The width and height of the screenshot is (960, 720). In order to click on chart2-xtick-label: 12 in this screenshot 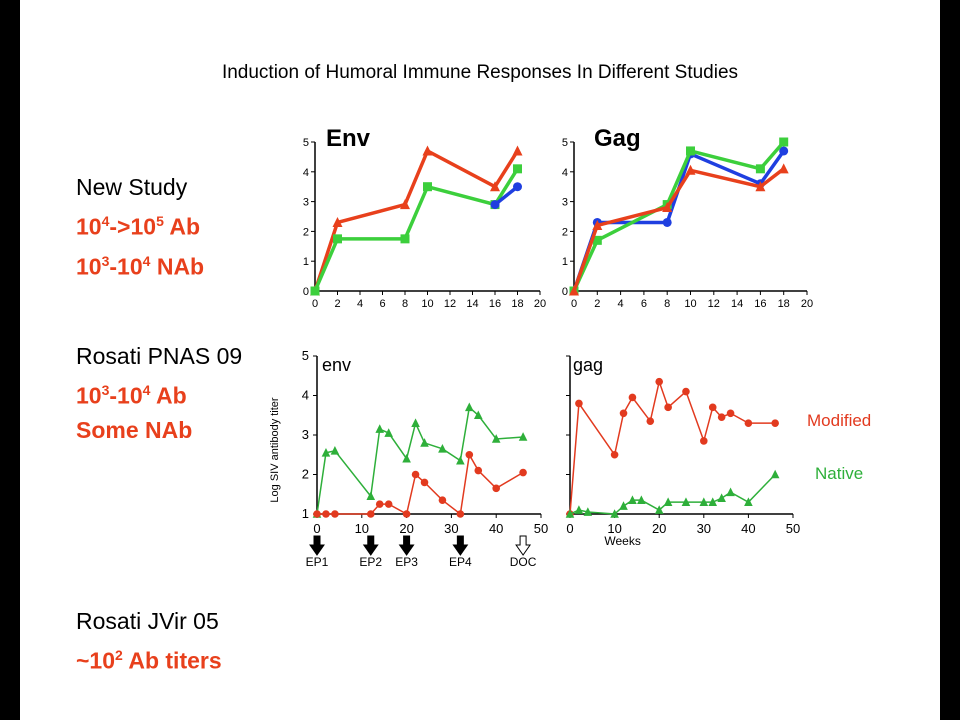, I will do `click(714, 304)`.